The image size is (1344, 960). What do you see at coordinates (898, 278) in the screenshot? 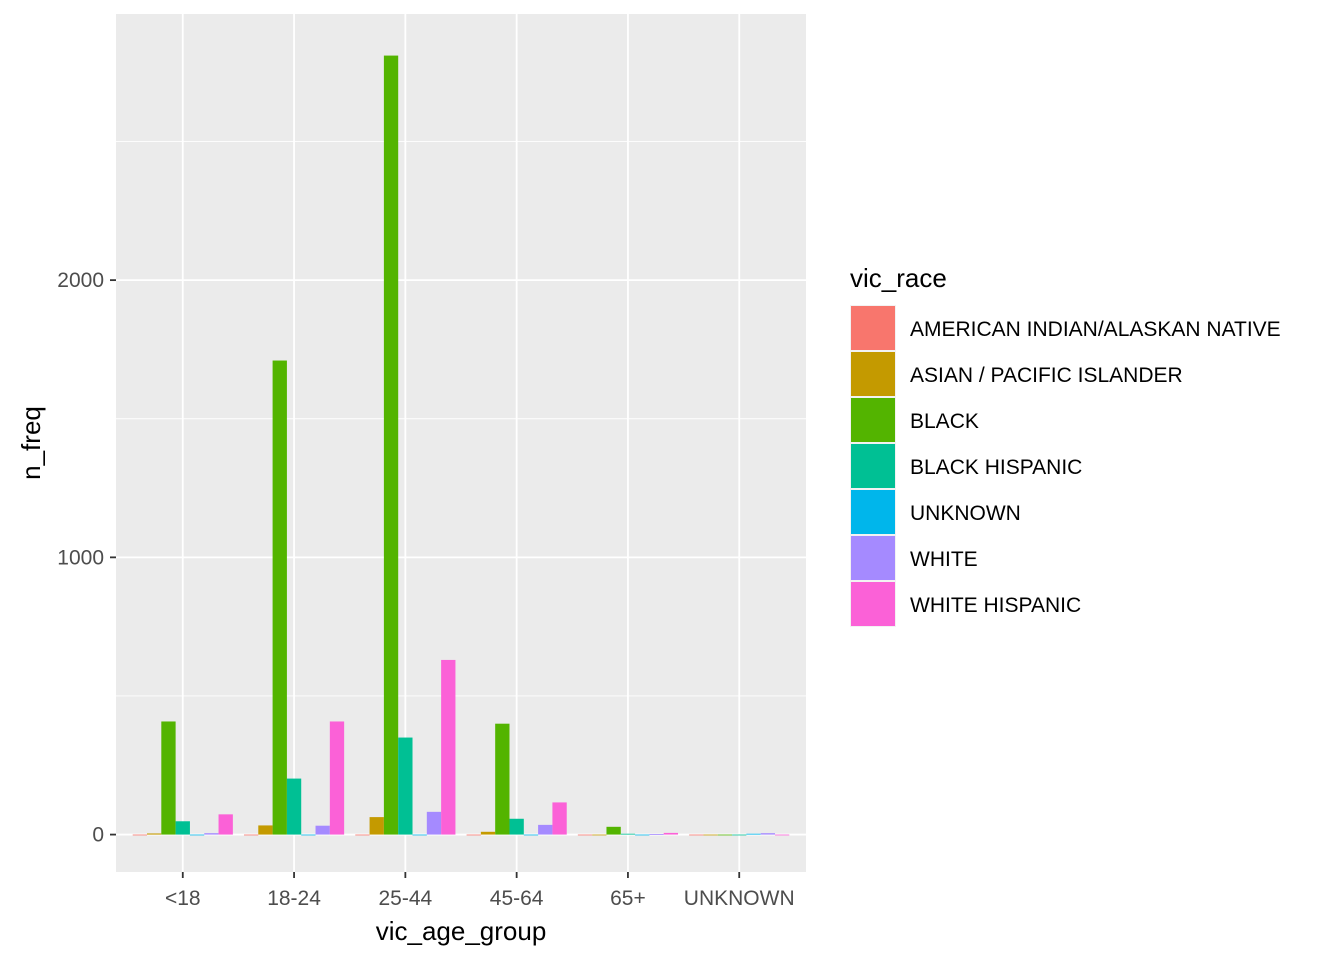
I see `legend-title: vic_race` at bounding box center [898, 278].